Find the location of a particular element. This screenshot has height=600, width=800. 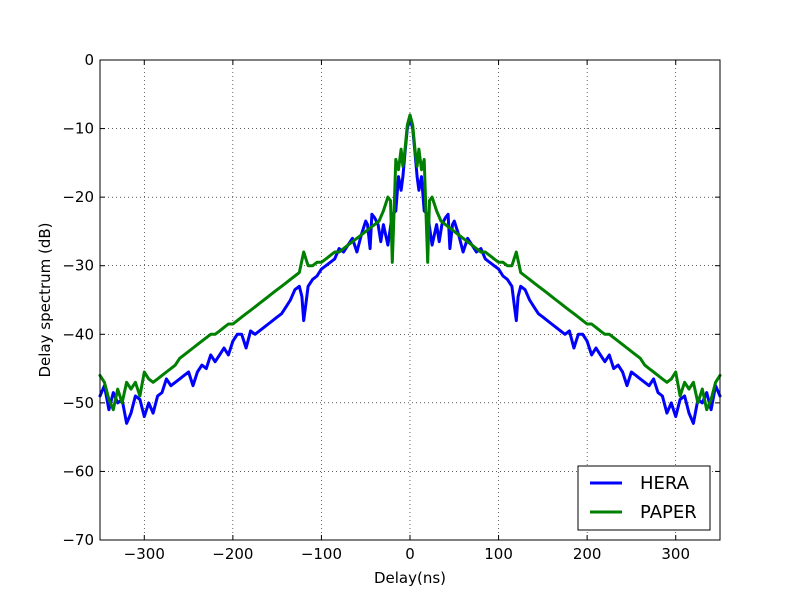

legend-label-hera: HERA is located at coordinates (665, 483).